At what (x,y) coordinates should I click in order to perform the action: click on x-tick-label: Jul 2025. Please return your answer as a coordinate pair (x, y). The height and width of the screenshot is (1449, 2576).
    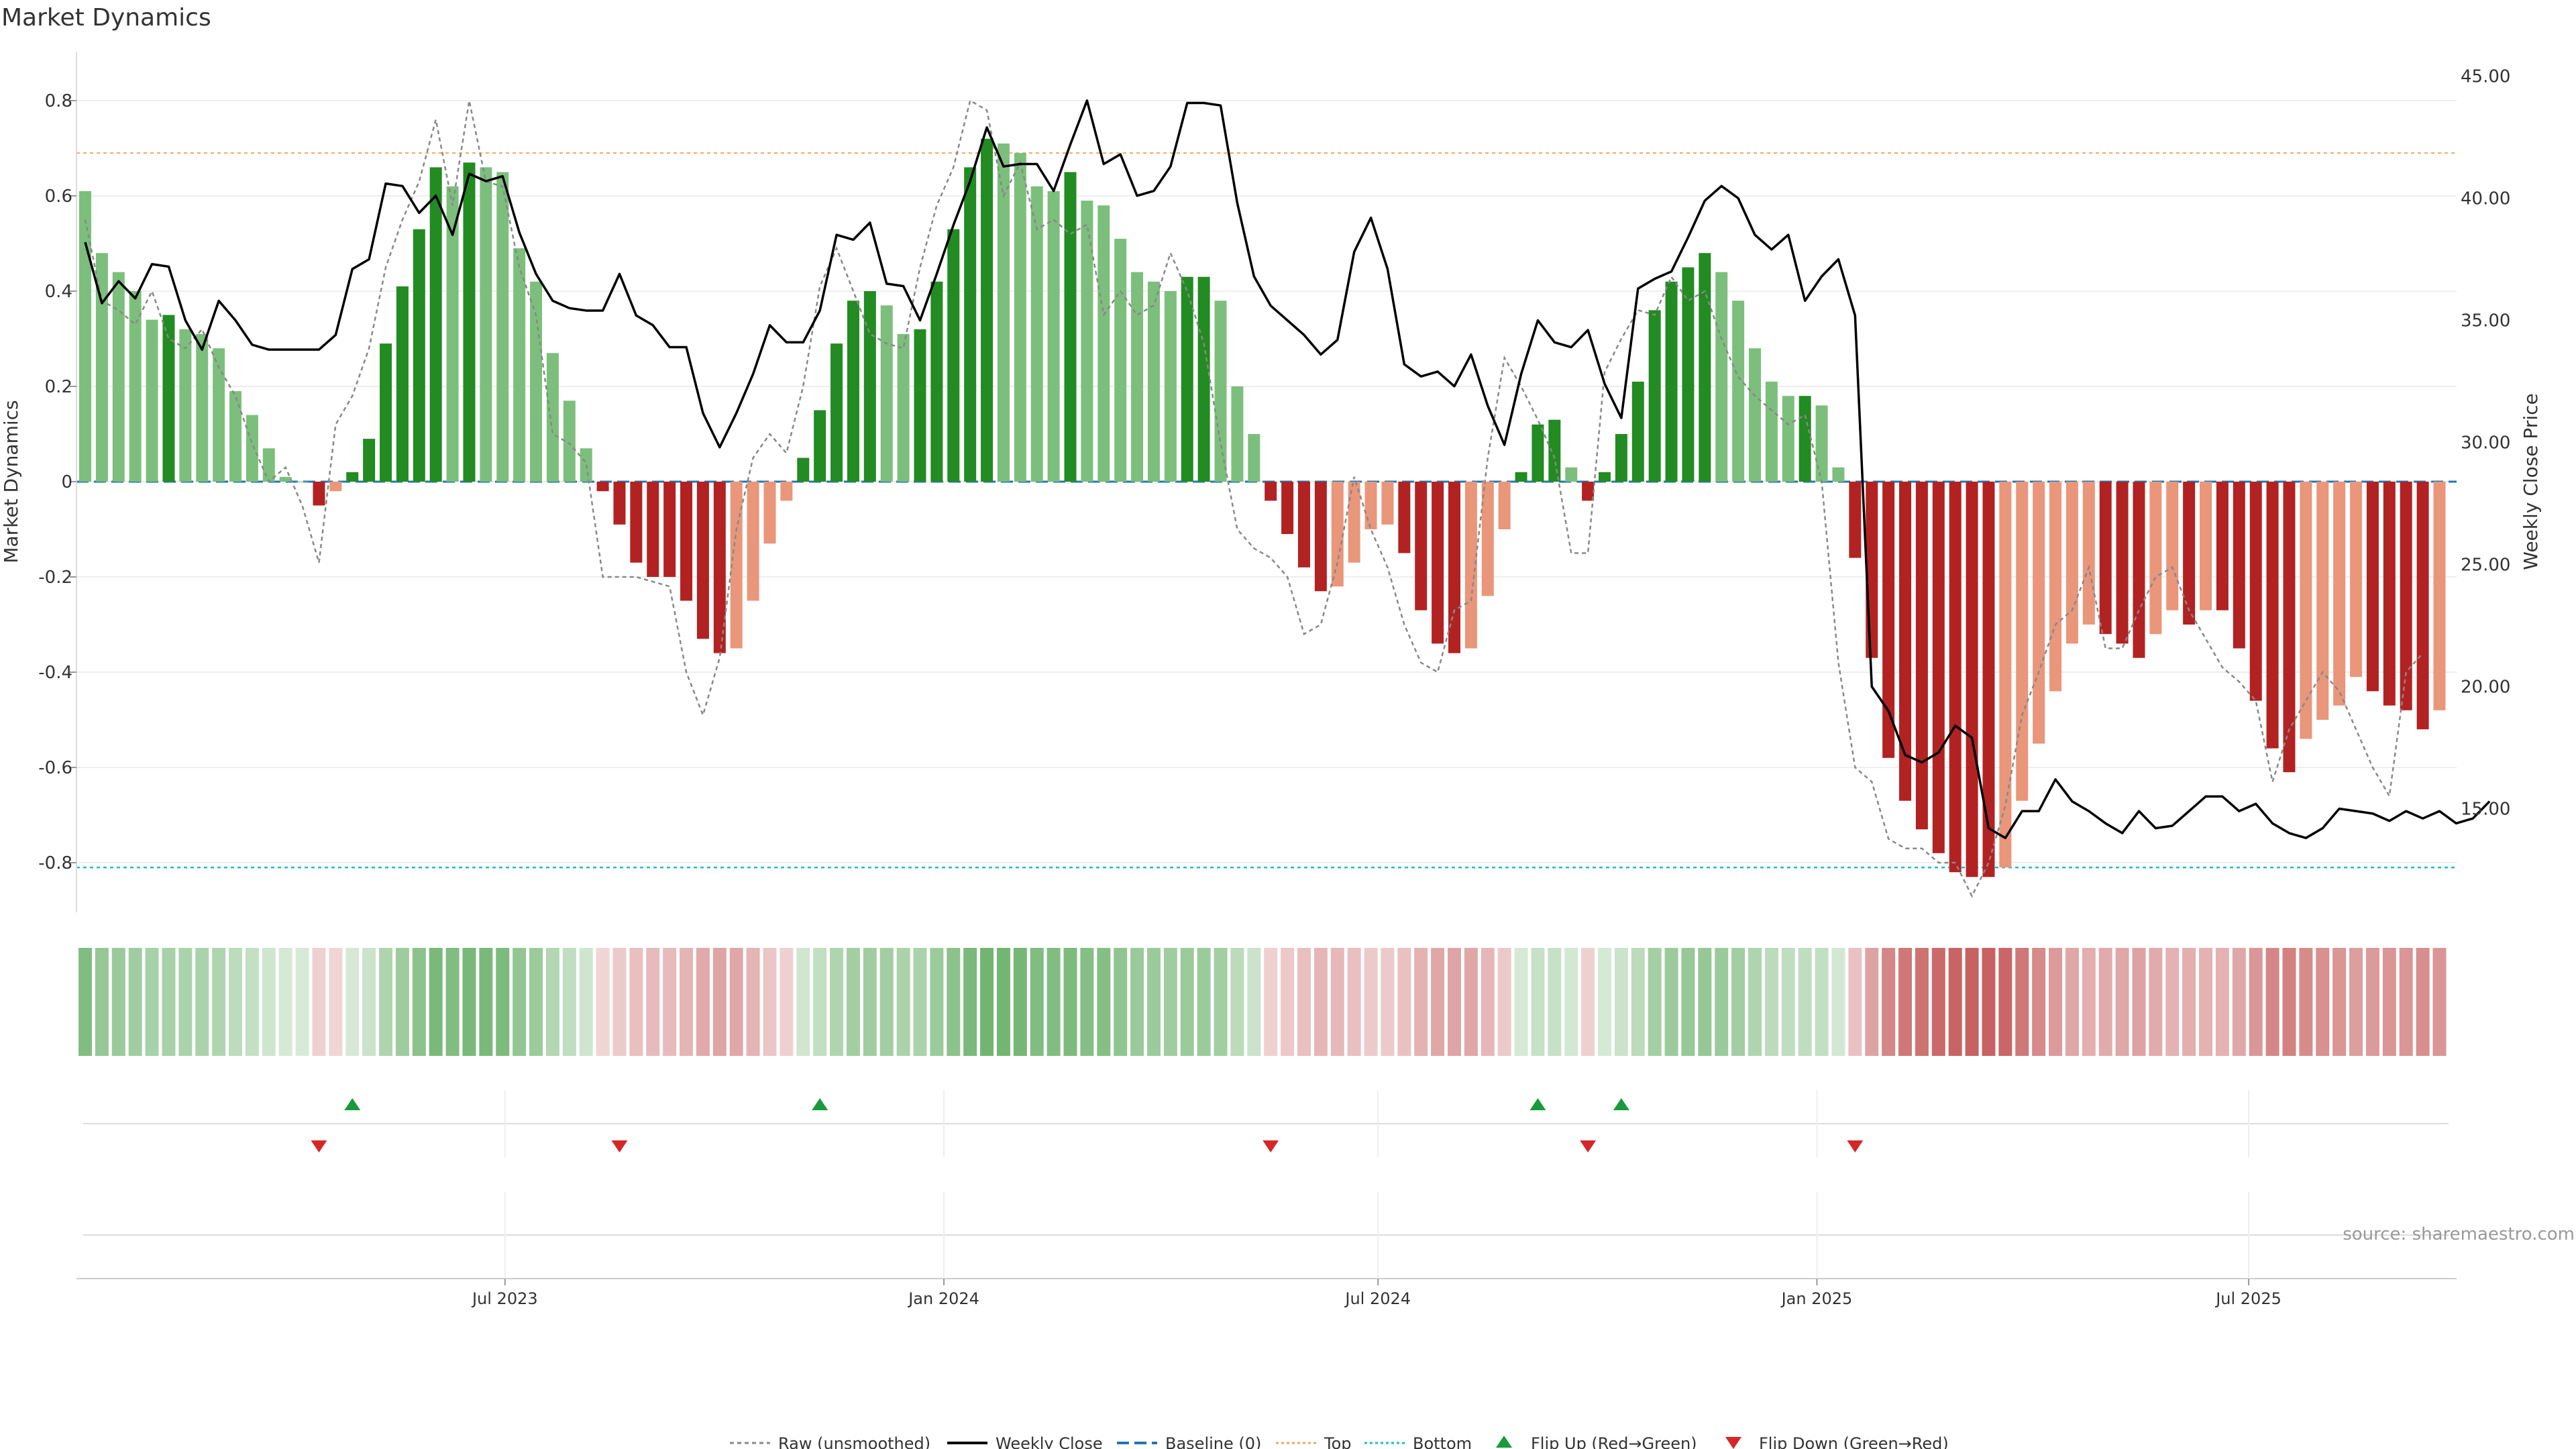
    Looking at the image, I should click on (2248, 1298).